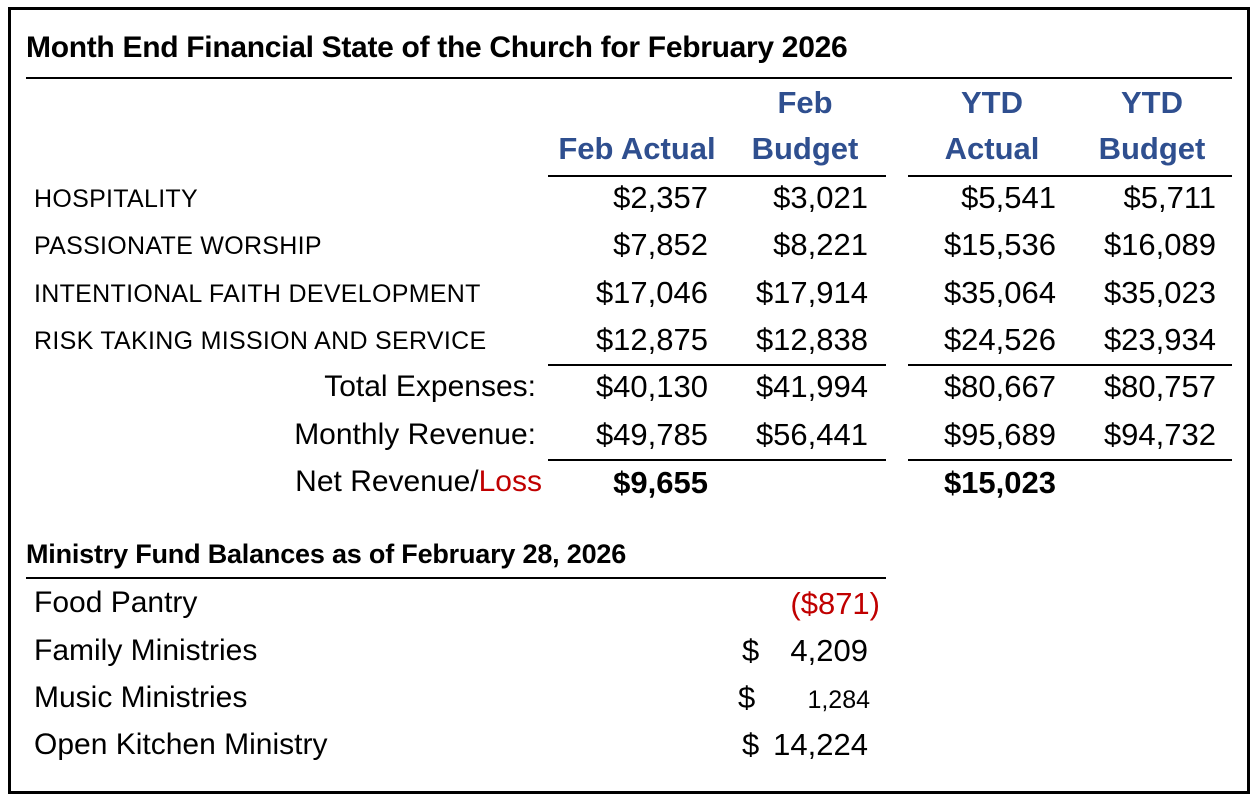  I want to click on monthly-revenue-ytd-budget: $94,732, so click(1159, 434).